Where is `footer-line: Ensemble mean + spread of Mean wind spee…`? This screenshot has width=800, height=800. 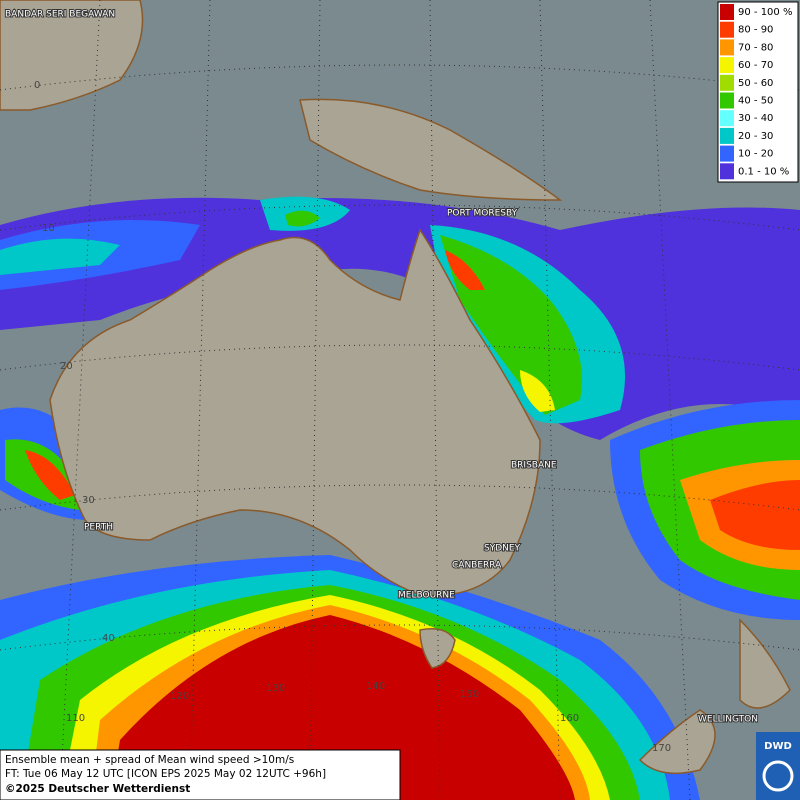
footer-line: Ensemble mean + spread of Mean wind spee… is located at coordinates (149, 760).